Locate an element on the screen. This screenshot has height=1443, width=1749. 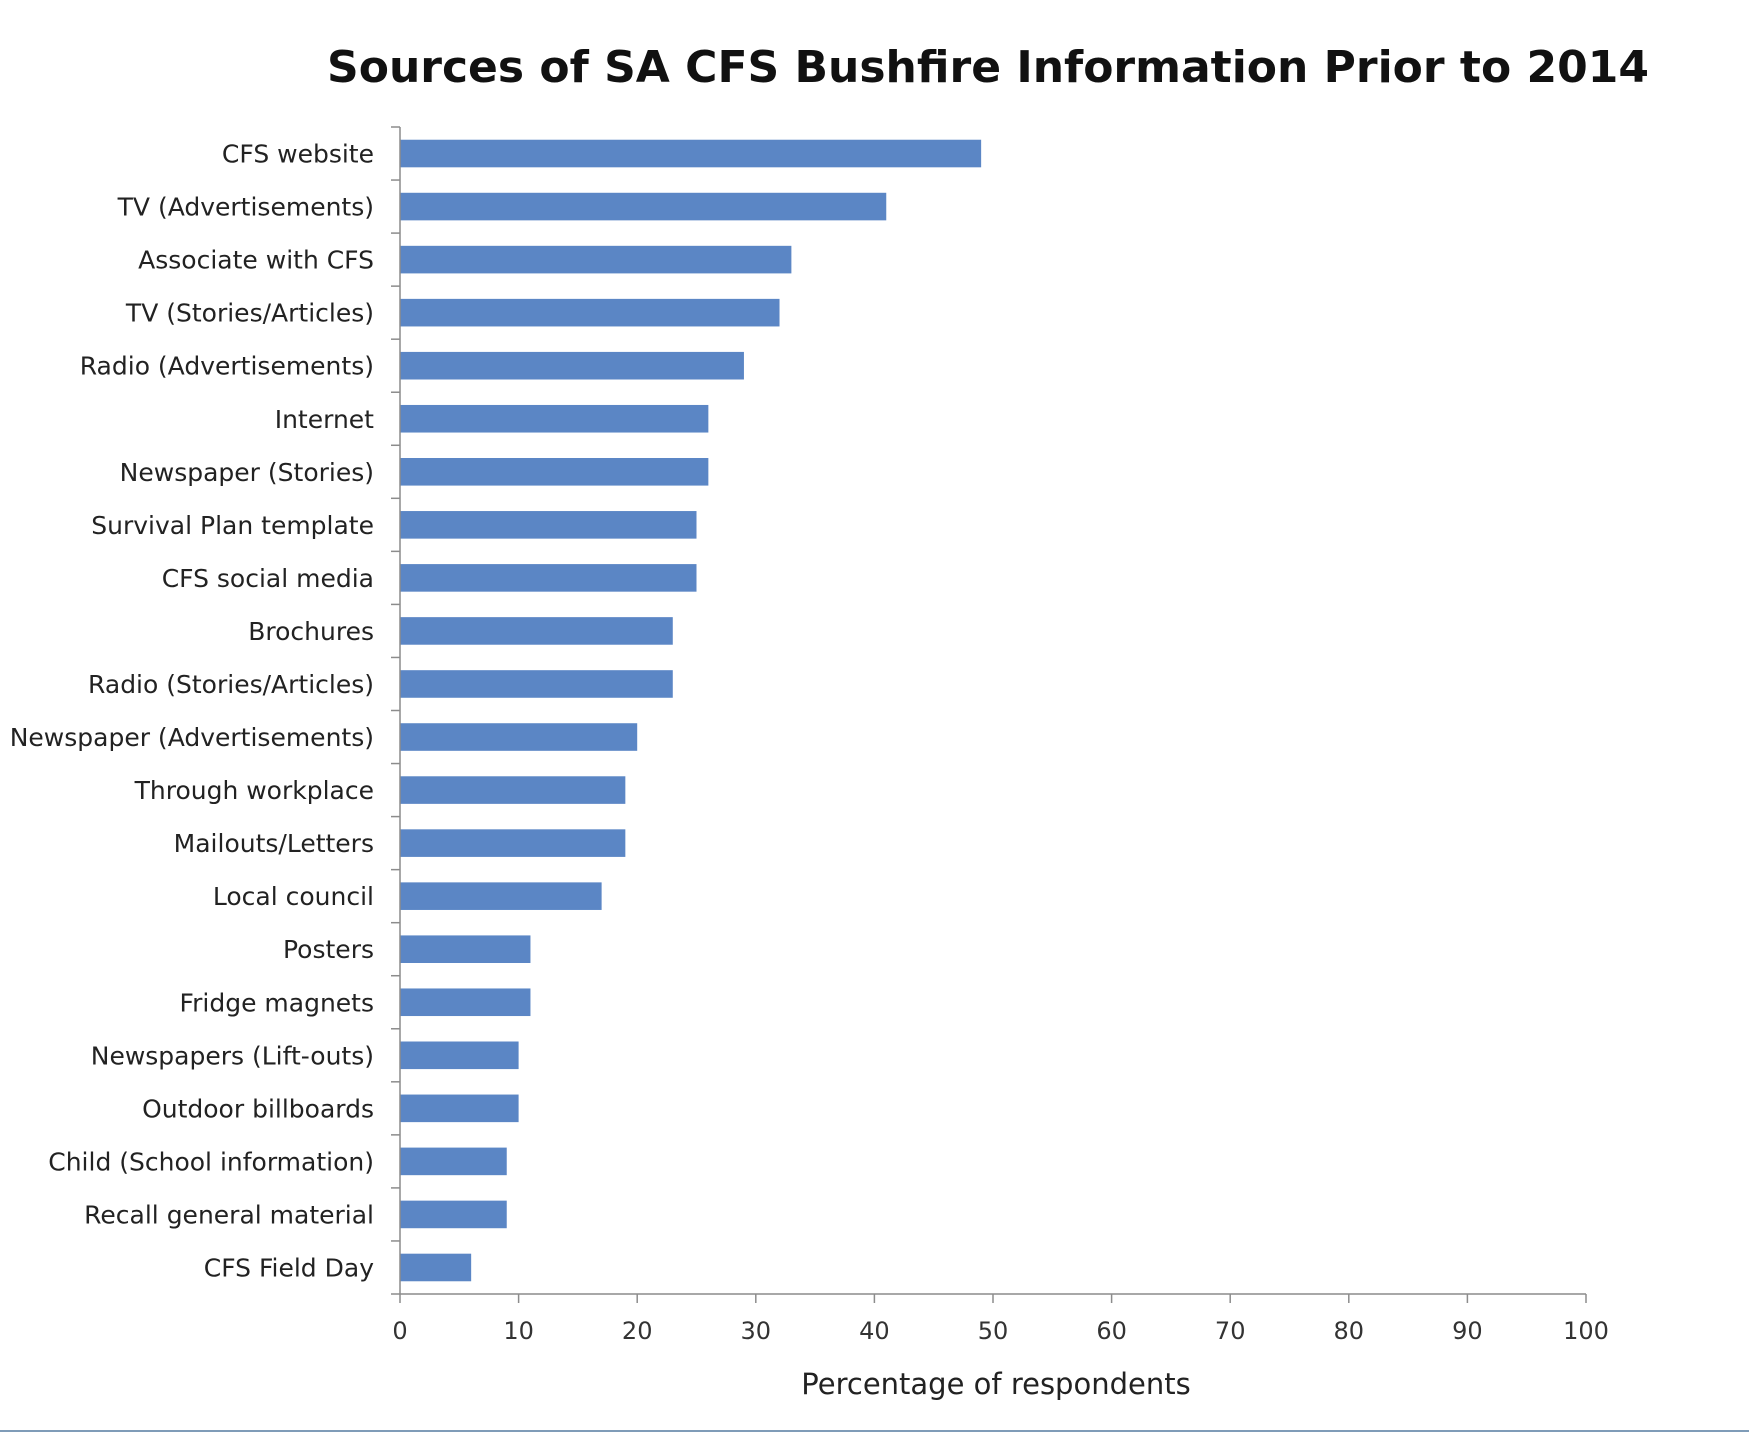
category-label: TV (Advertisements) is located at coordinates (245, 207).